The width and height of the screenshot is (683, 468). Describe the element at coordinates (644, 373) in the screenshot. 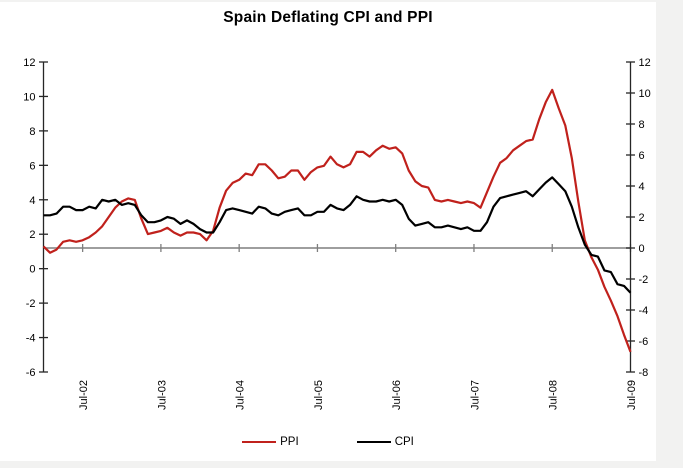

I see `right-axis-tick-label: -8` at that location.